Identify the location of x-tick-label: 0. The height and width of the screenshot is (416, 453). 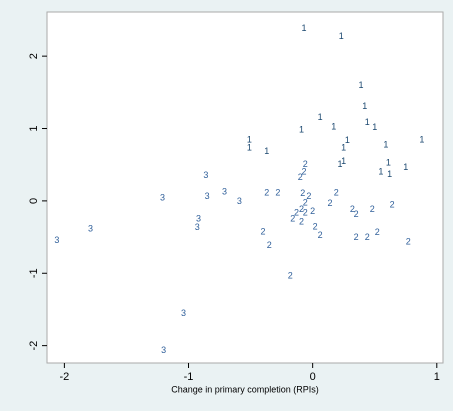
(313, 377).